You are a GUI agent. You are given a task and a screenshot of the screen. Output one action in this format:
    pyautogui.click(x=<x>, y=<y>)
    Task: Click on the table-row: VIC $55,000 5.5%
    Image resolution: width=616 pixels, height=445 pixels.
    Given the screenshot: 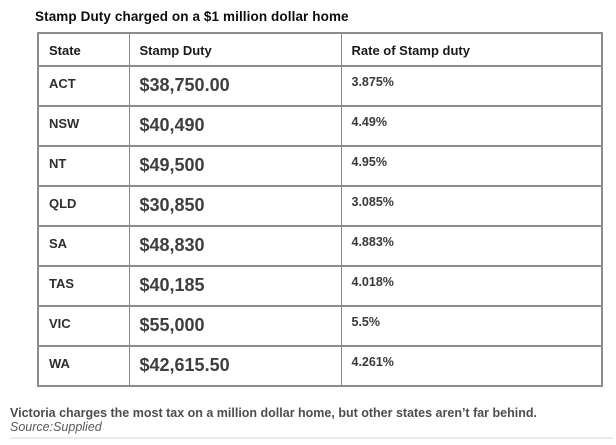 What is the action you would take?
    pyautogui.click(x=320, y=326)
    